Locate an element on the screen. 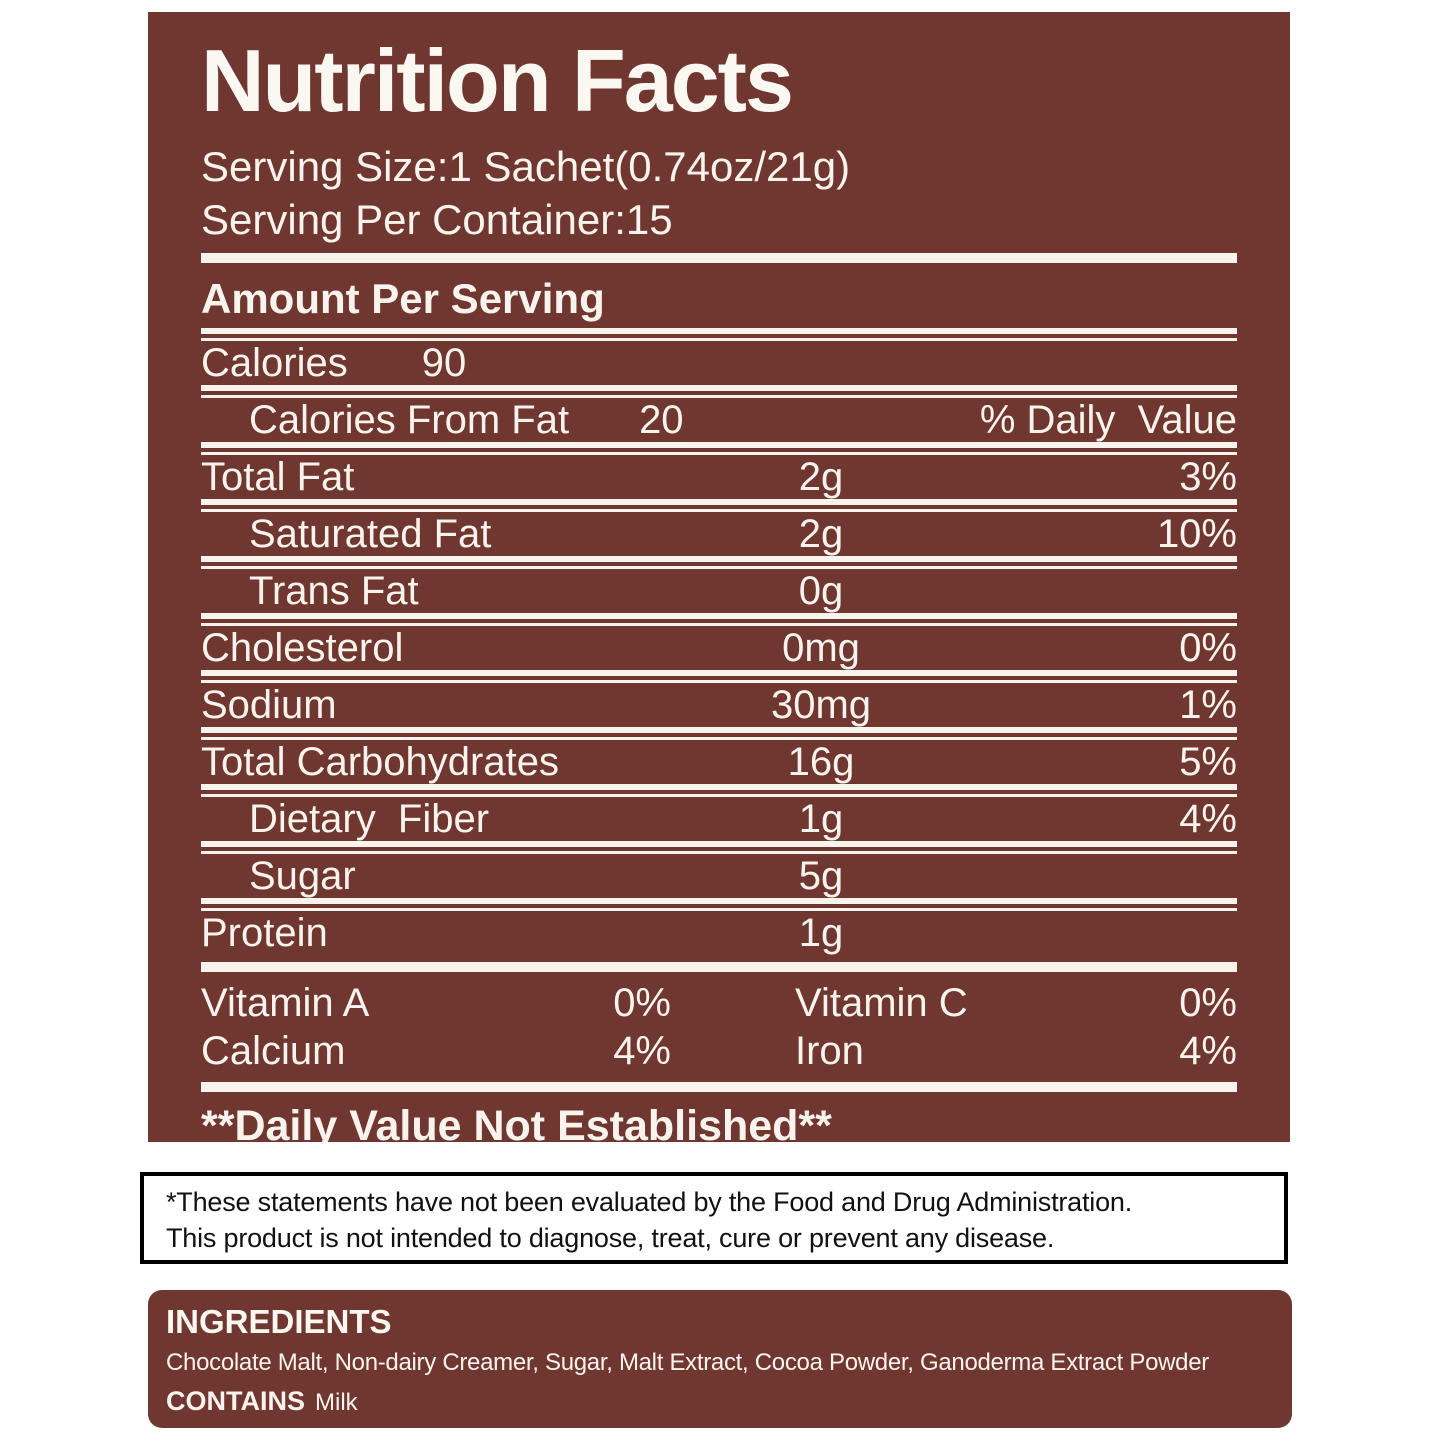 The height and width of the screenshot is (1445, 1445). nutrient-amount: 0mg is located at coordinates (821, 648).